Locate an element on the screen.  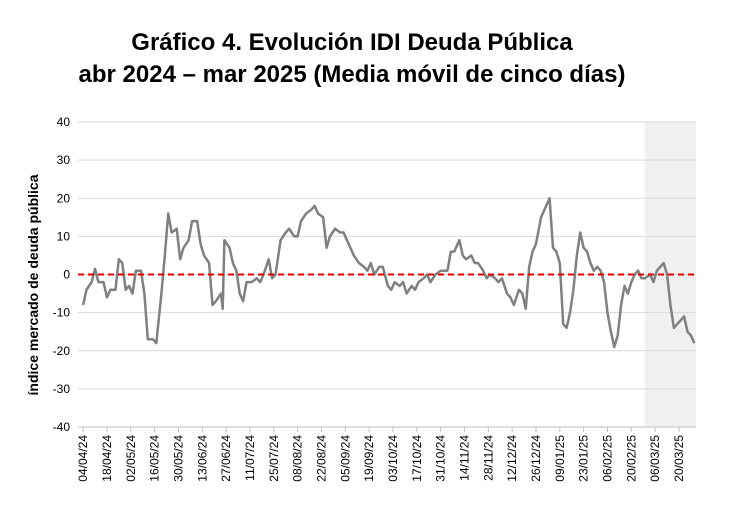
x-tick-label: 25/07/24 is located at coordinates (274, 458).